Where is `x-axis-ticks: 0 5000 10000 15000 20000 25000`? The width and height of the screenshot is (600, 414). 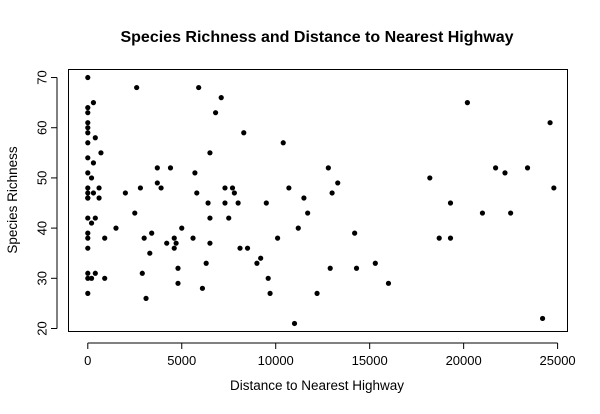
x-axis-ticks: 0 5000 10000 15000 20000 25000 is located at coordinates (330, 355).